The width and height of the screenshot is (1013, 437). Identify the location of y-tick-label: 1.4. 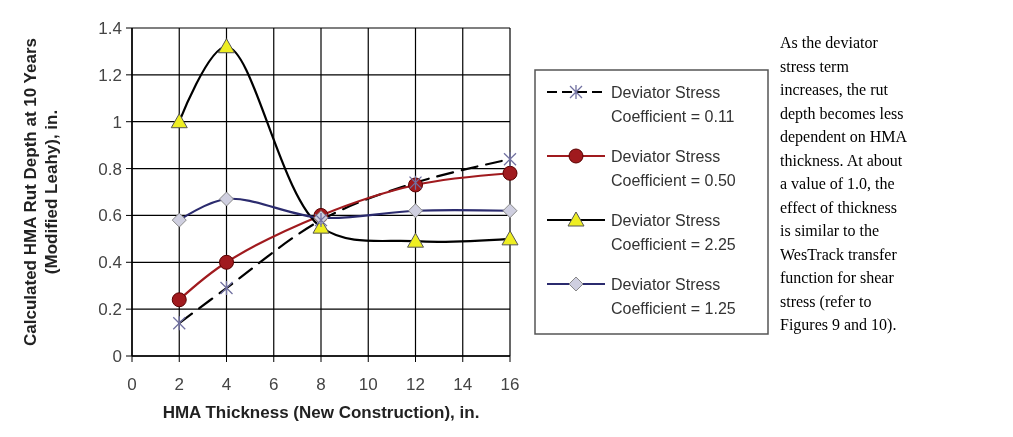
(110, 28).